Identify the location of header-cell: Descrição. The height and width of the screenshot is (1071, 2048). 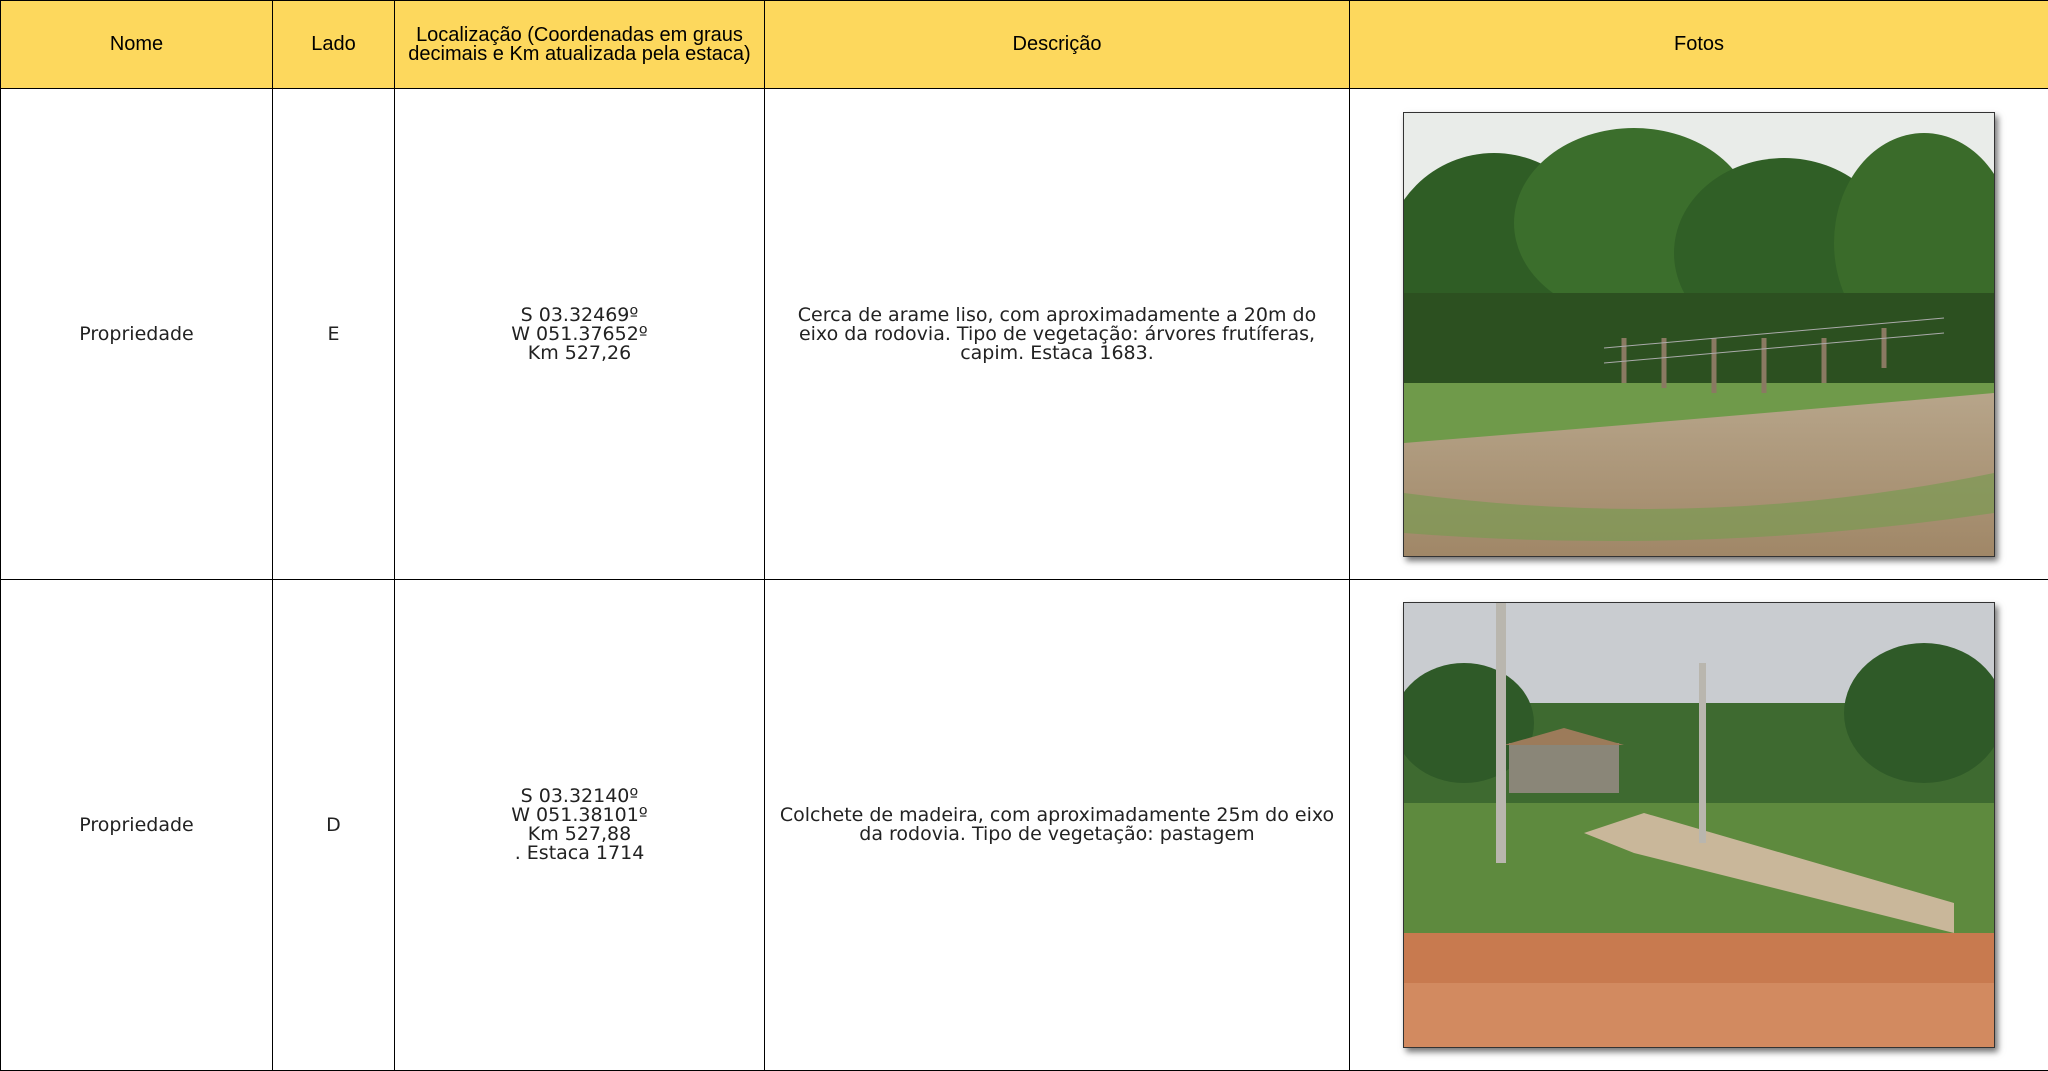
(1057, 45).